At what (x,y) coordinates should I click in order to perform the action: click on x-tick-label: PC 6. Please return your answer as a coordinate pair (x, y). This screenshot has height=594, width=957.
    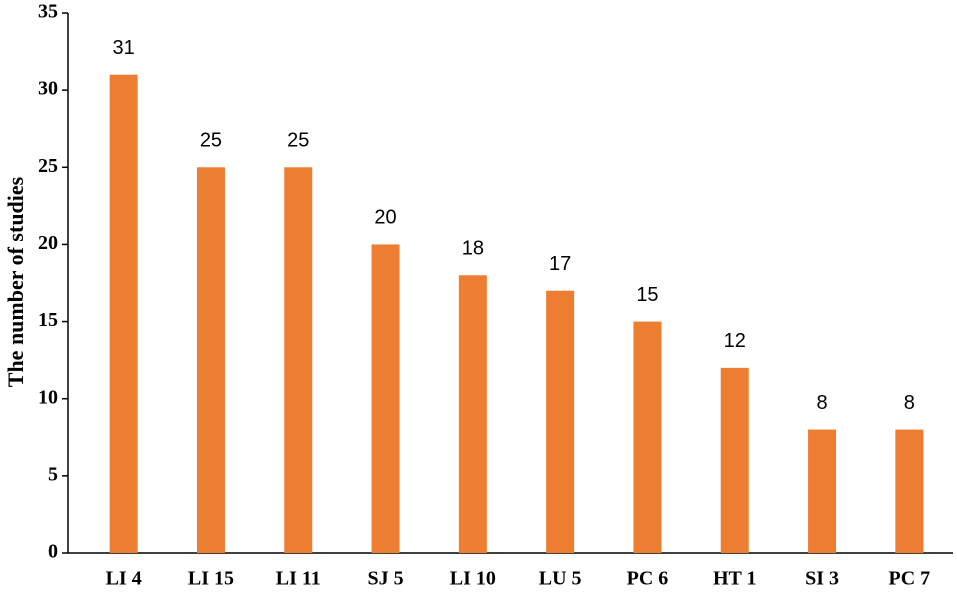
    Looking at the image, I should click on (648, 579).